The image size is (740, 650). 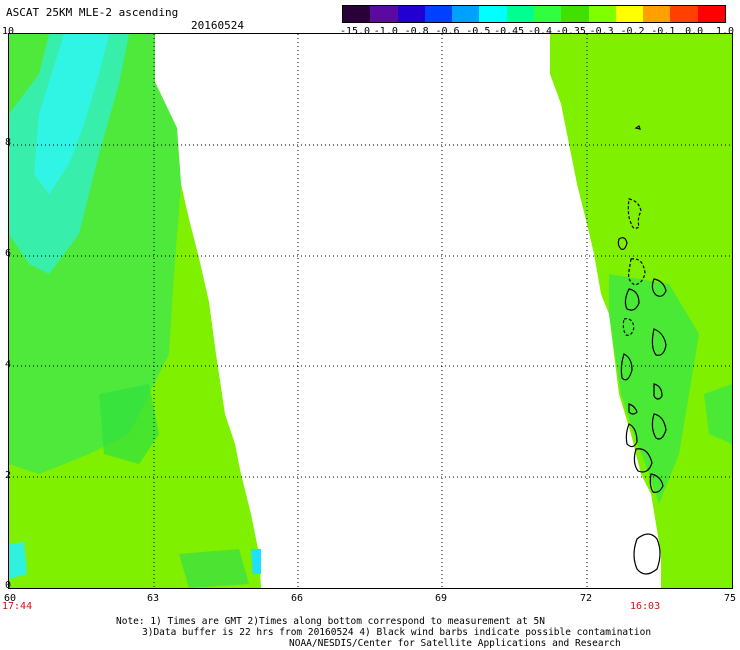 I want to click on island-outlines, so click(x=642, y=350).